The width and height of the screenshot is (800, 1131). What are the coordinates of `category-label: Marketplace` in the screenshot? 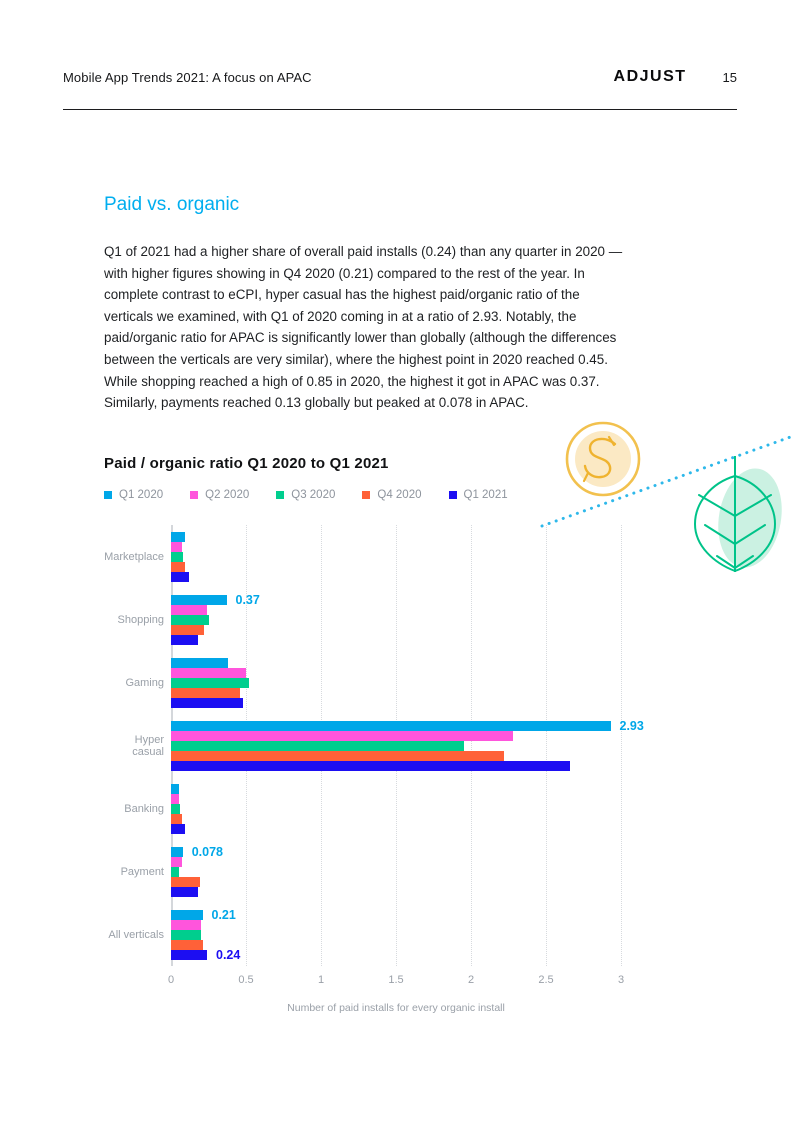 It's located at (134, 556).